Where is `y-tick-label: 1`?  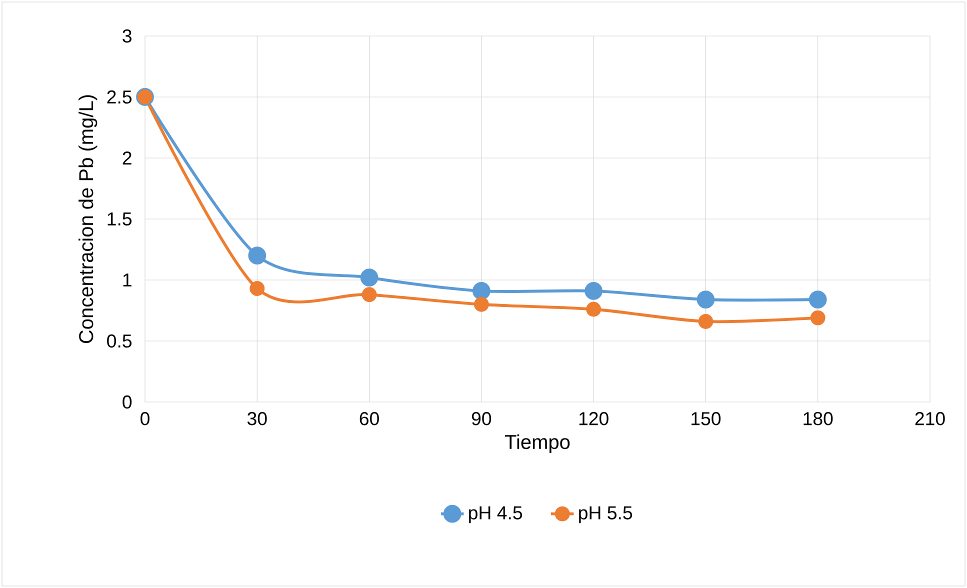
y-tick-label: 1 is located at coordinates (127, 280).